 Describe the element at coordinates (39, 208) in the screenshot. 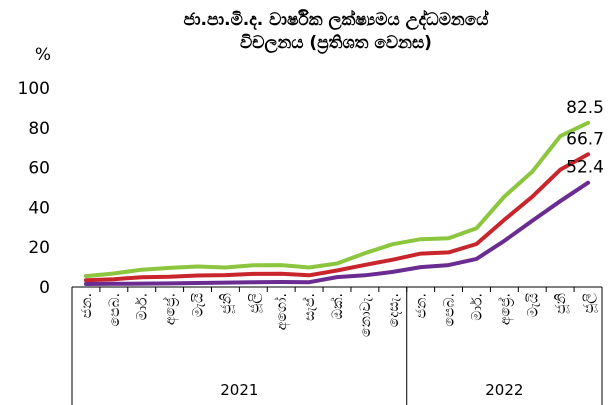

I see `y-tick-label: 40` at that location.